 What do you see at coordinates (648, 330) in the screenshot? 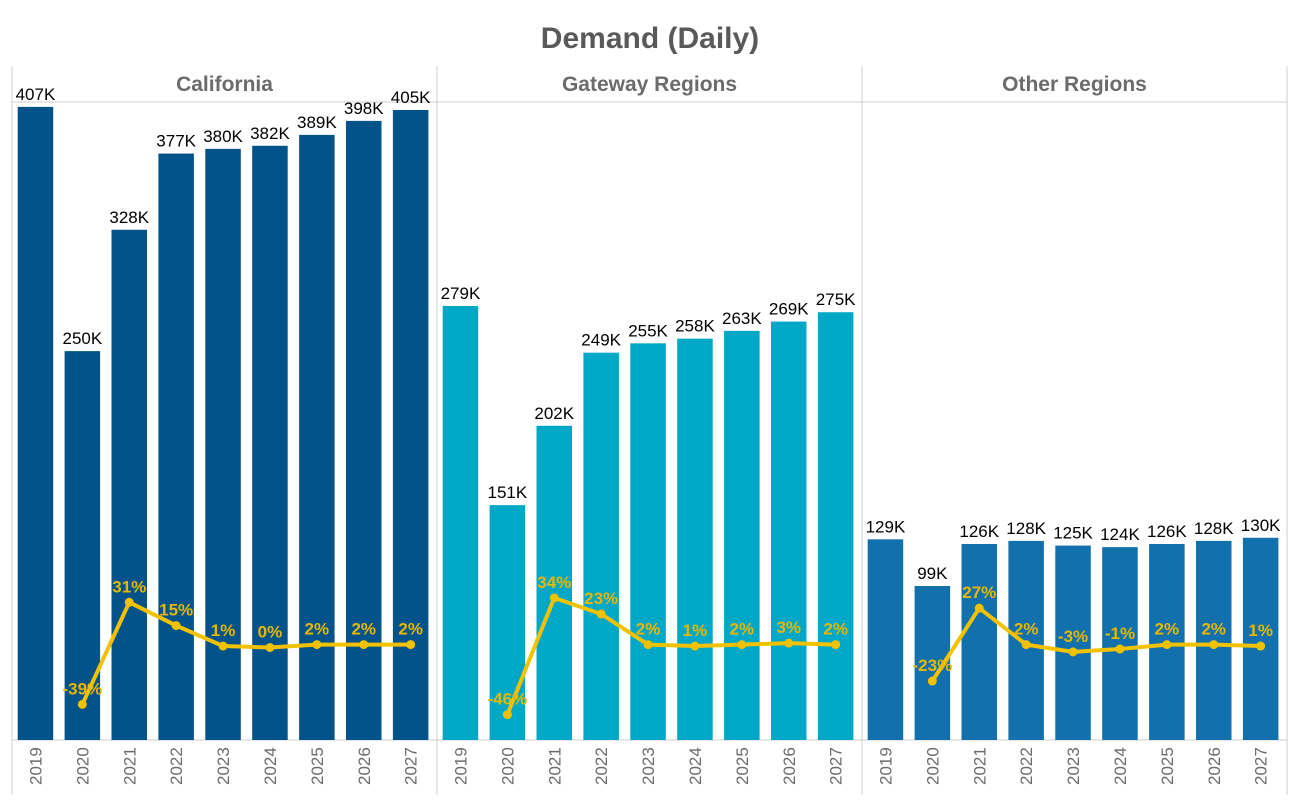
I see `bar-value-label: 255K` at bounding box center [648, 330].